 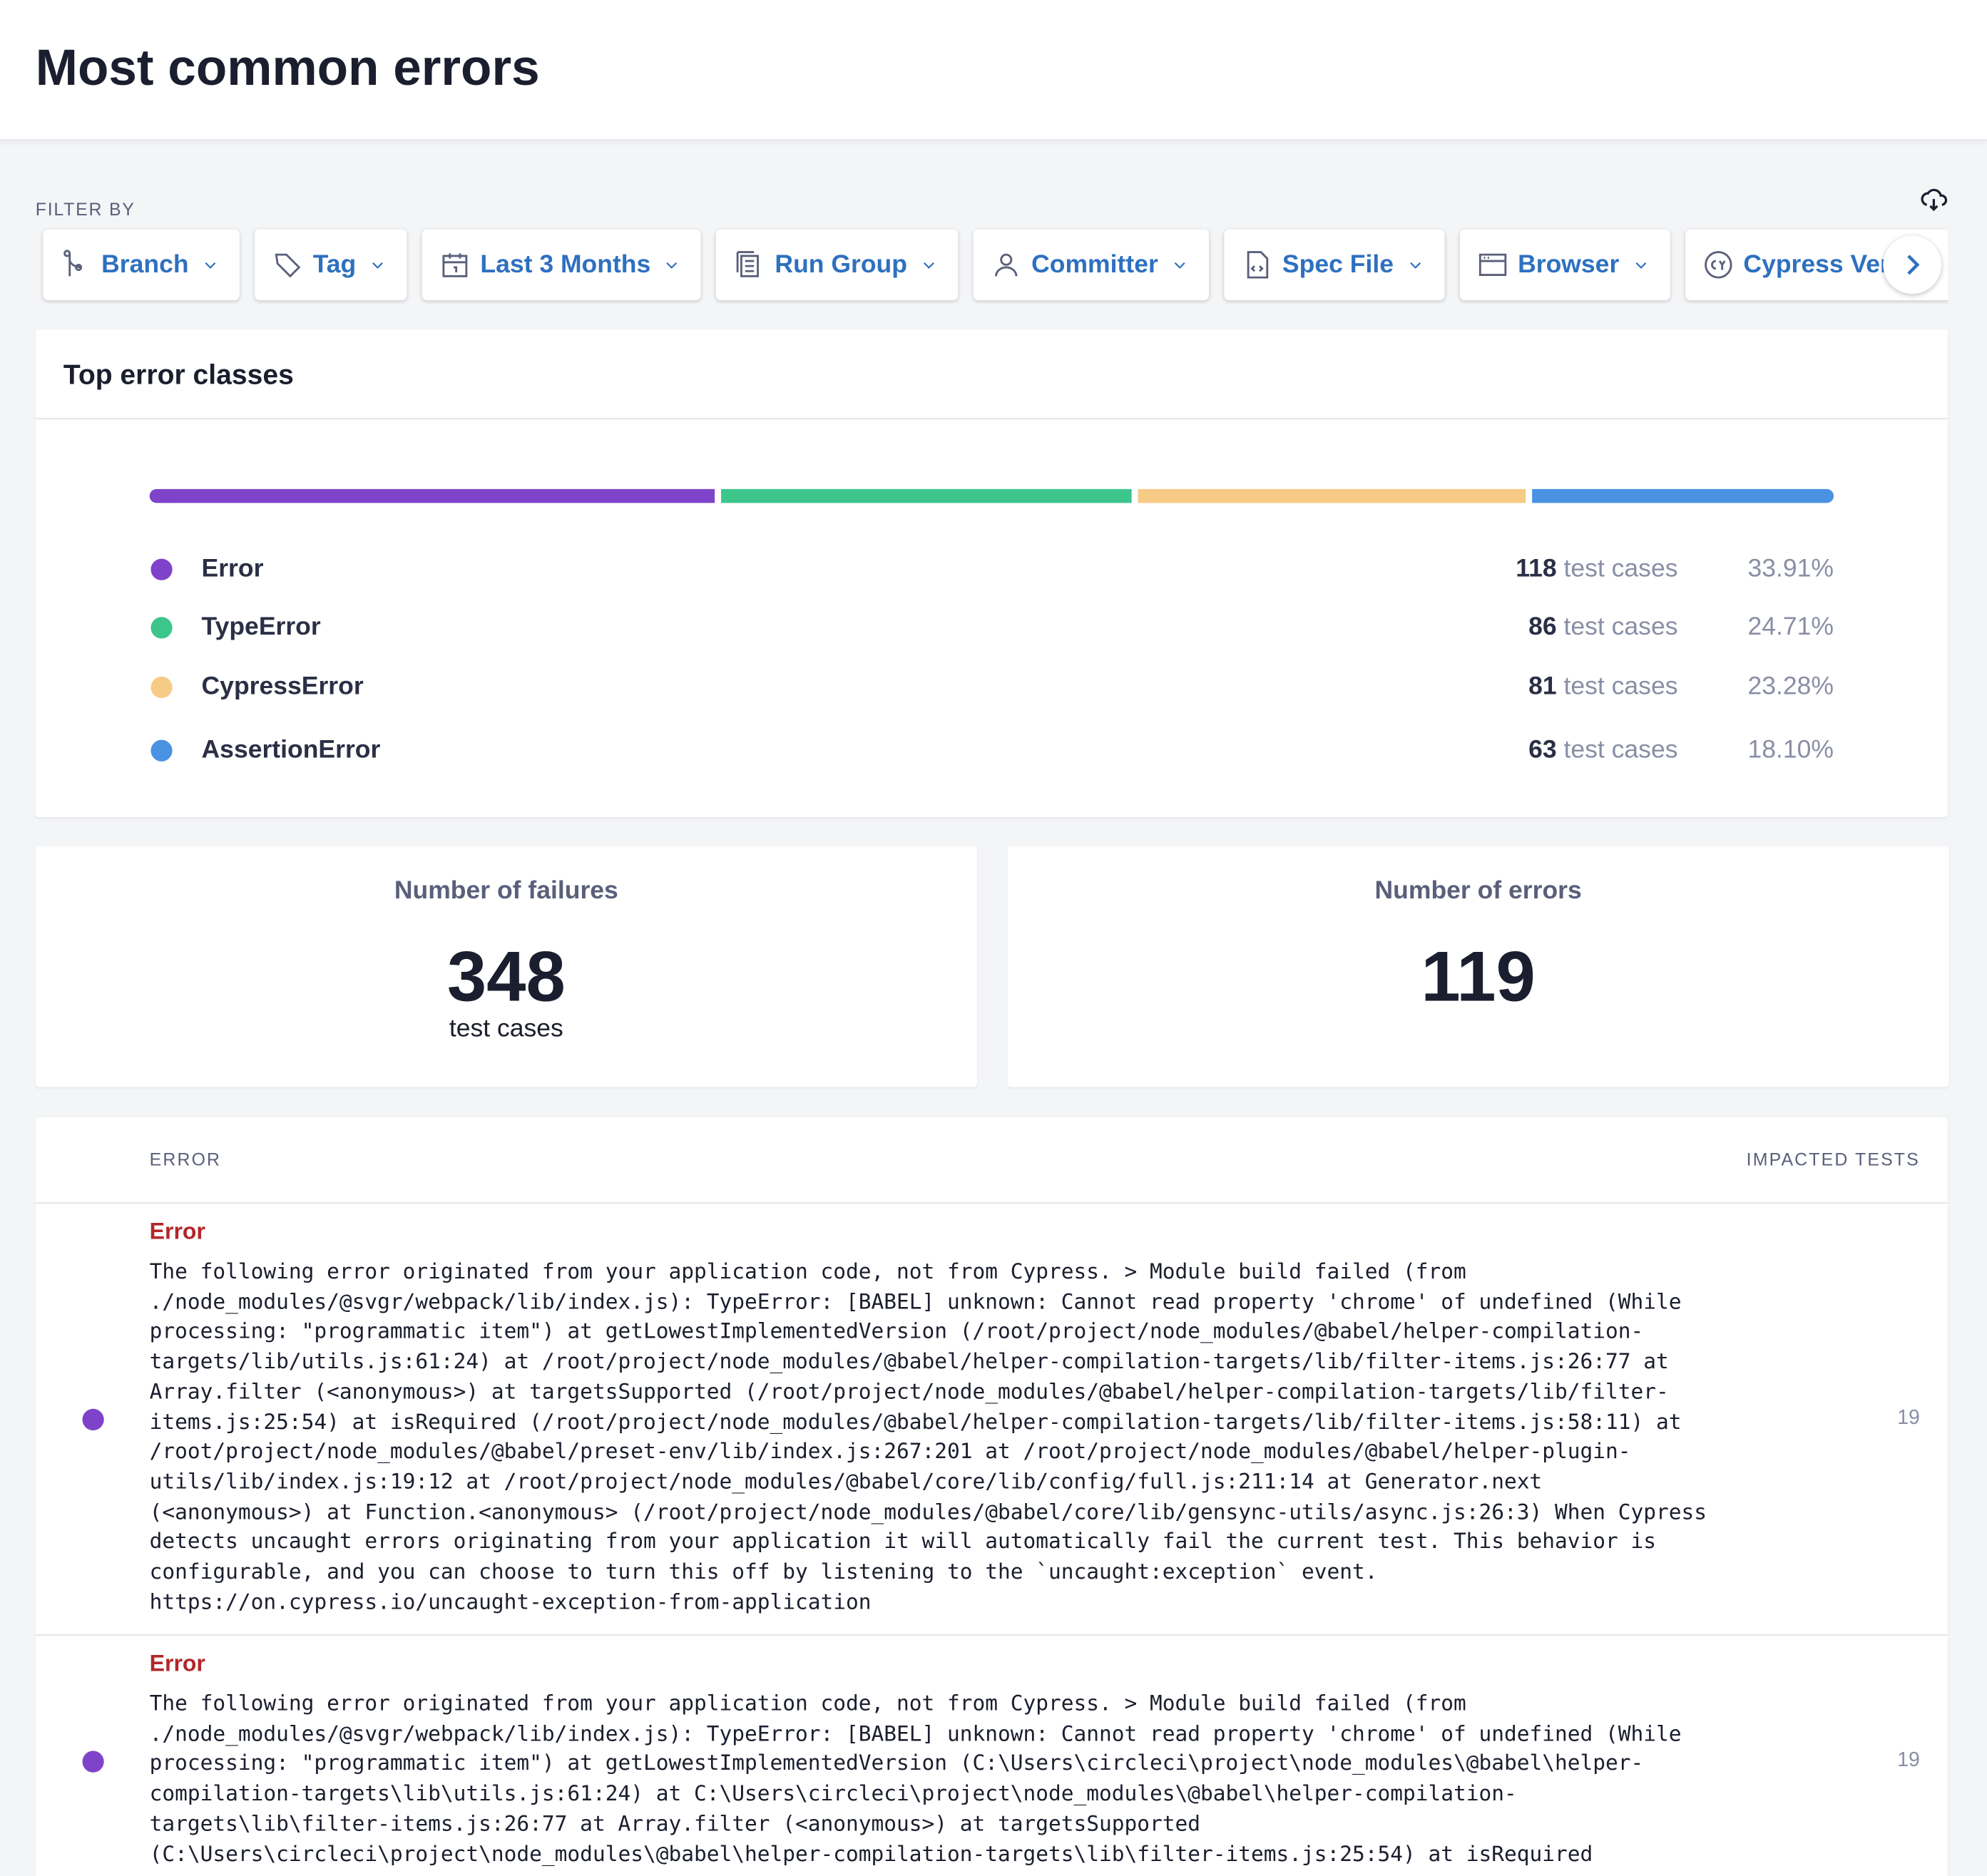 I want to click on count: 118 test cases, so click(x=1597, y=569).